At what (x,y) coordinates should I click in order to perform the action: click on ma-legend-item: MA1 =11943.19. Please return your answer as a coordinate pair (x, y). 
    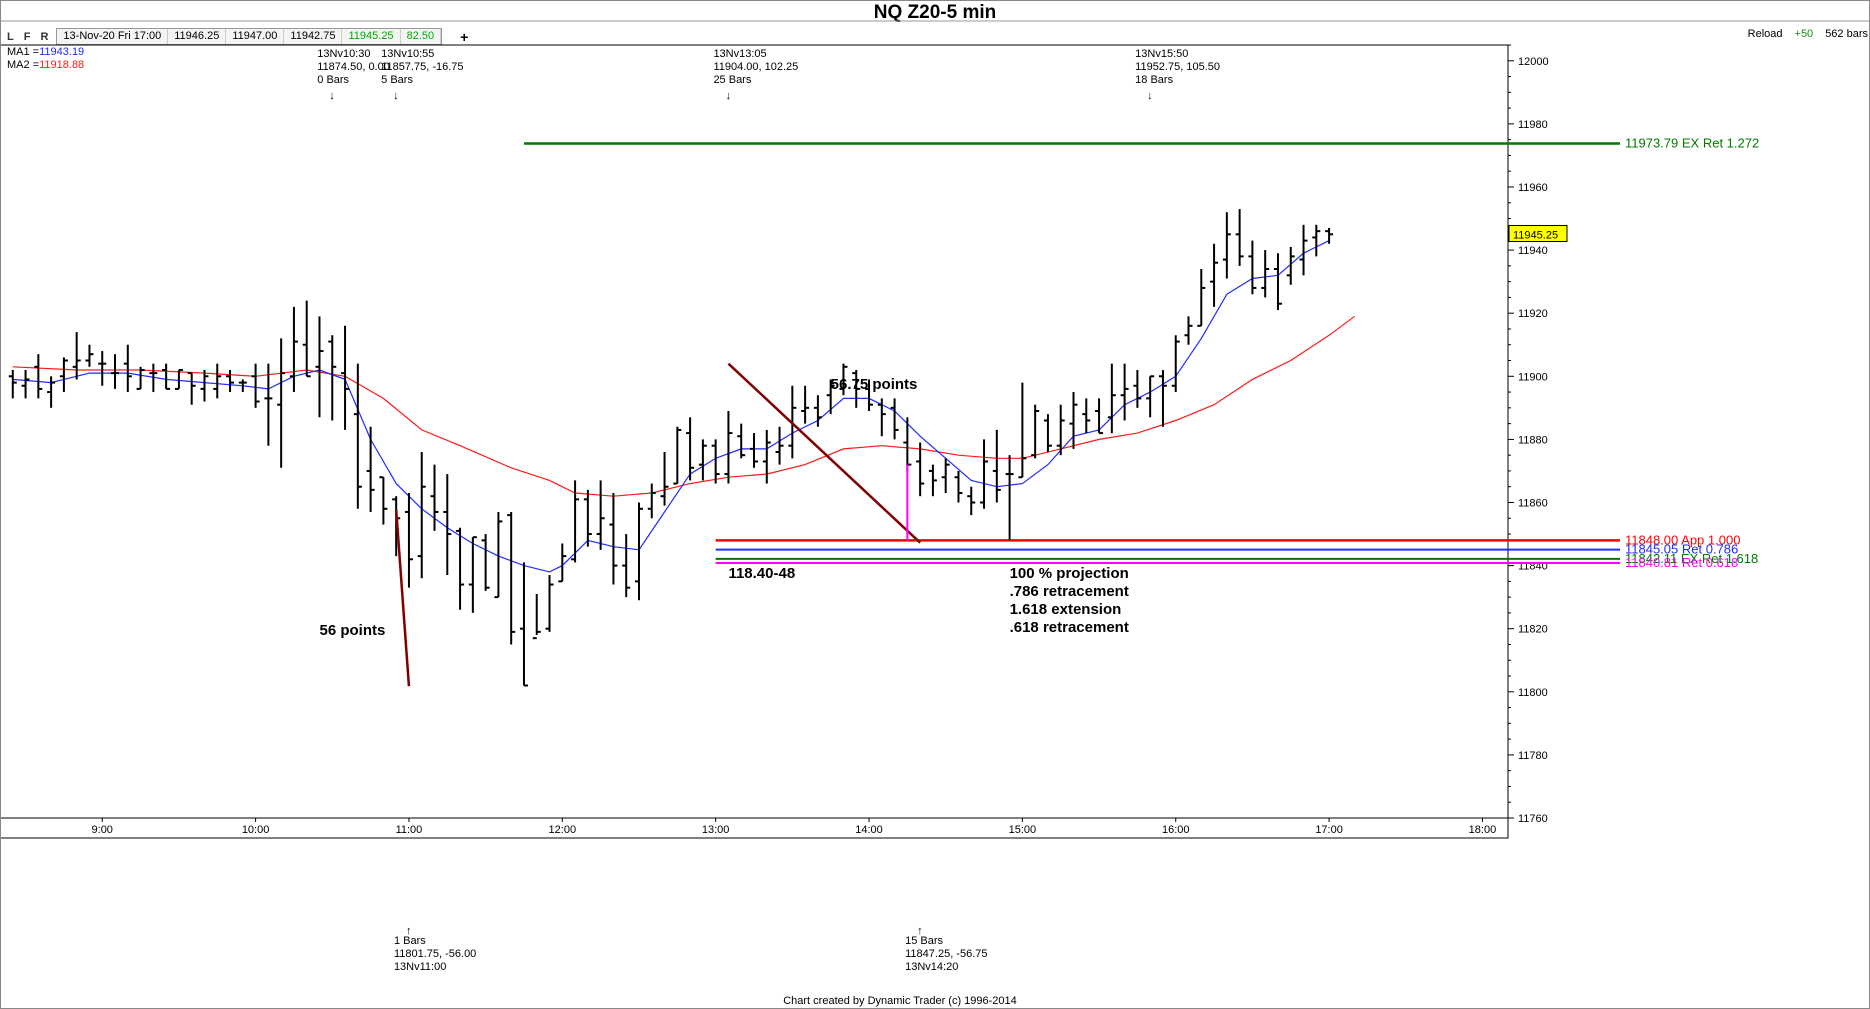
    Looking at the image, I should click on (45, 52).